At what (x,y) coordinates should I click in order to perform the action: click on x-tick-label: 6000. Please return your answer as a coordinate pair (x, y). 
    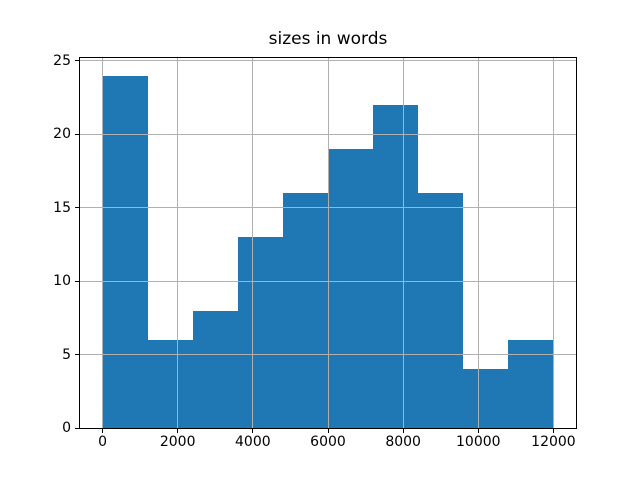
    Looking at the image, I should click on (328, 442).